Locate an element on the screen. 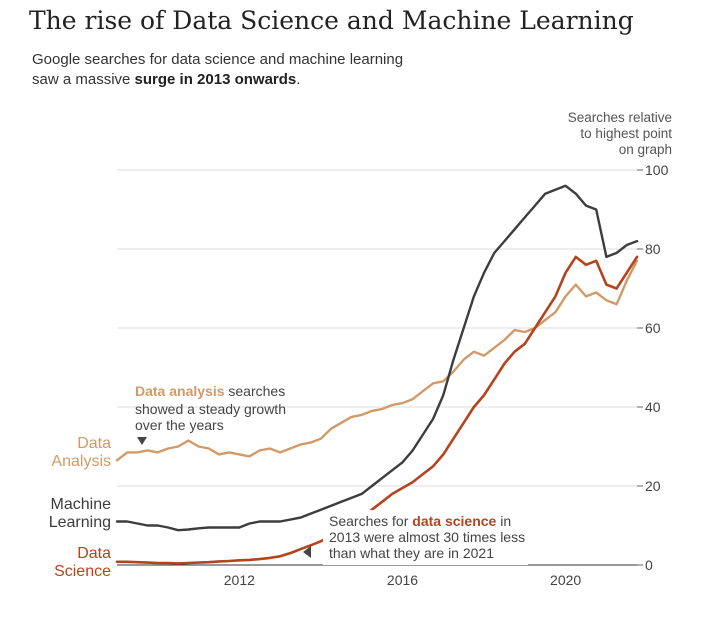  series-label-data-analysis-2: Analysis is located at coordinates (81, 461).